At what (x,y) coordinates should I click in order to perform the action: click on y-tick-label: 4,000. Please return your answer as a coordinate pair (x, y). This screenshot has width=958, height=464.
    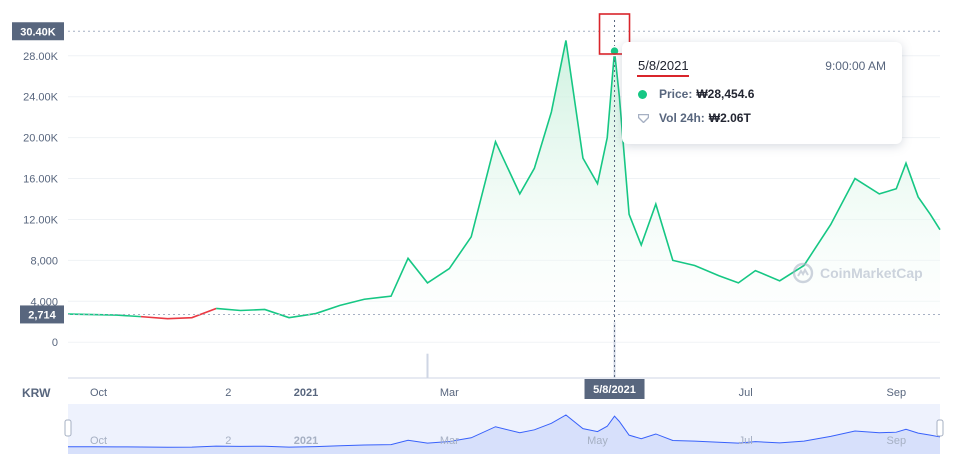
    Looking at the image, I should click on (44, 302).